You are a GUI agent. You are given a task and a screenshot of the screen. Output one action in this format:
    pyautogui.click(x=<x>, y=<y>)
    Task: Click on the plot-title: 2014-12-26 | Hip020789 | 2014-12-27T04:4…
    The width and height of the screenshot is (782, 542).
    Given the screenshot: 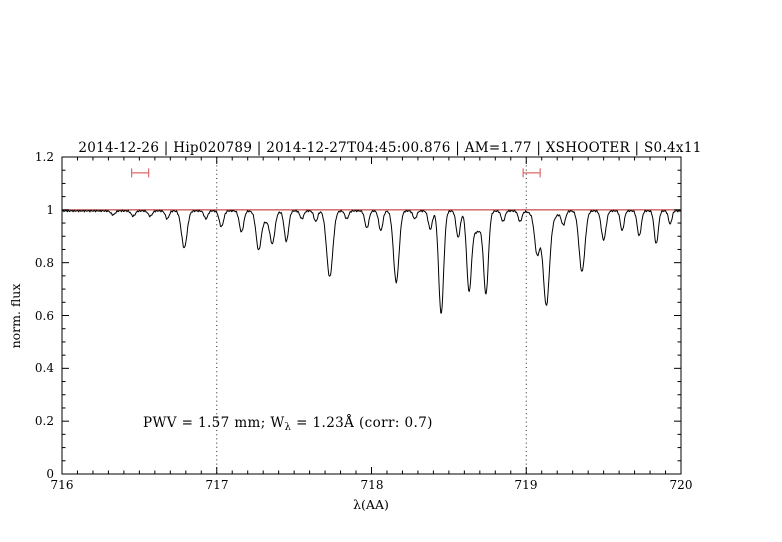 What is the action you would take?
    pyautogui.click(x=389, y=148)
    